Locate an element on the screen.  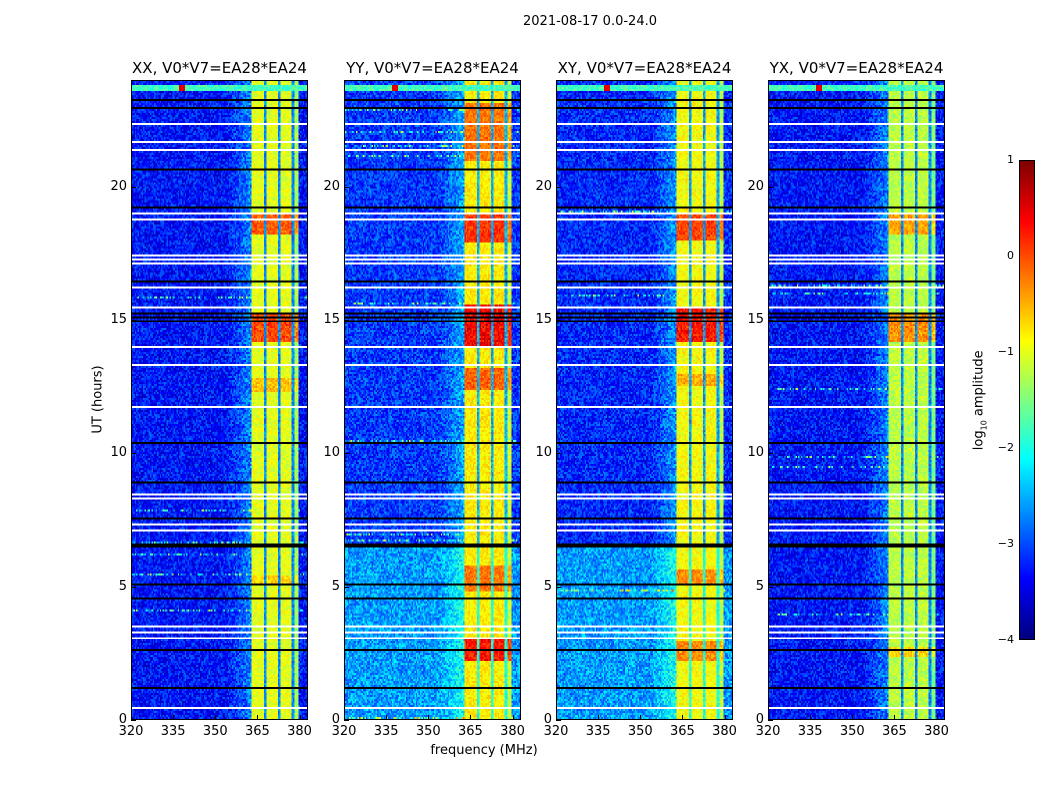
colorbar-tick-label: −2 is located at coordinates (1005, 447).